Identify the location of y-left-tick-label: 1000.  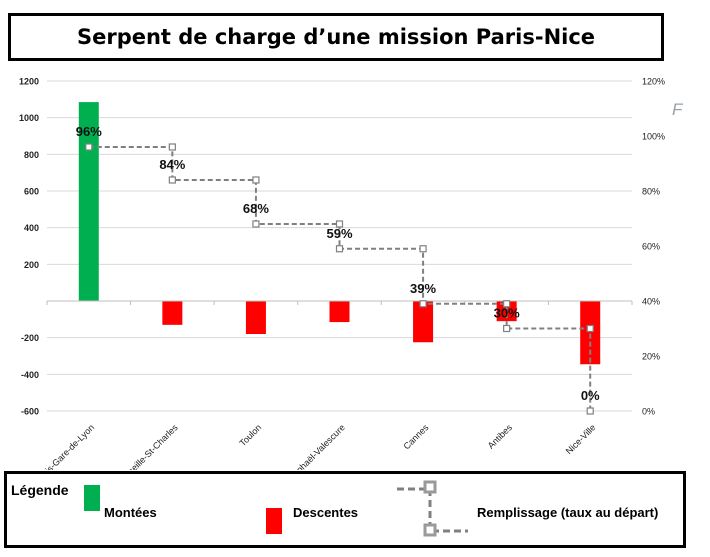
(29, 118).